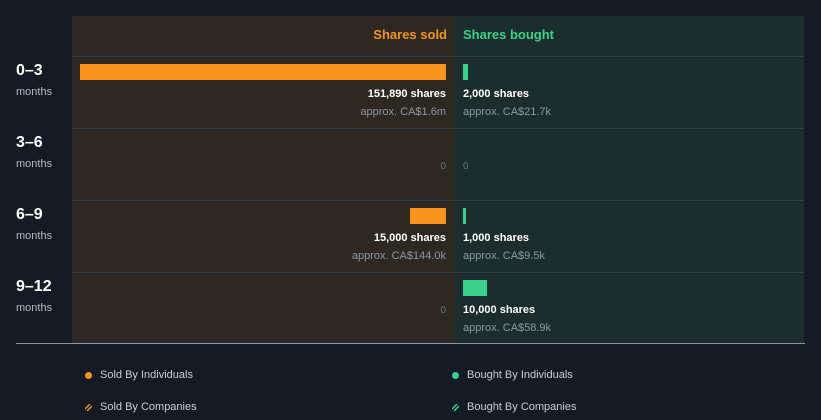  What do you see at coordinates (34, 286) in the screenshot?
I see `period-label: 9–12` at bounding box center [34, 286].